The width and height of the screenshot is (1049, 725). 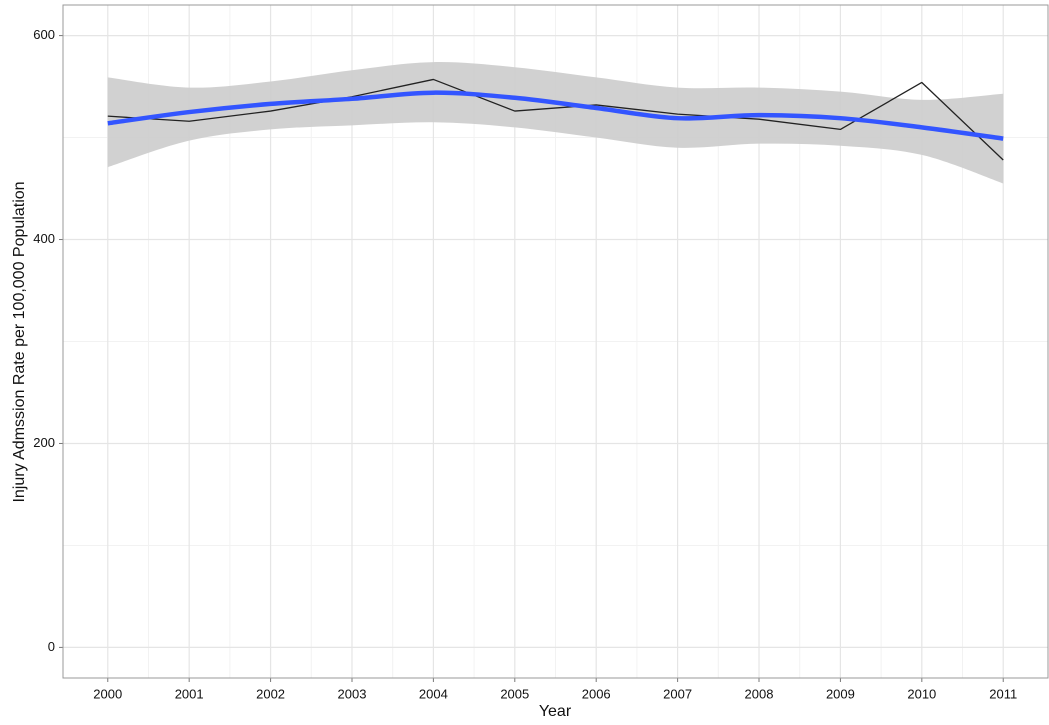 I want to click on y-tick-label: 200, so click(x=44, y=442).